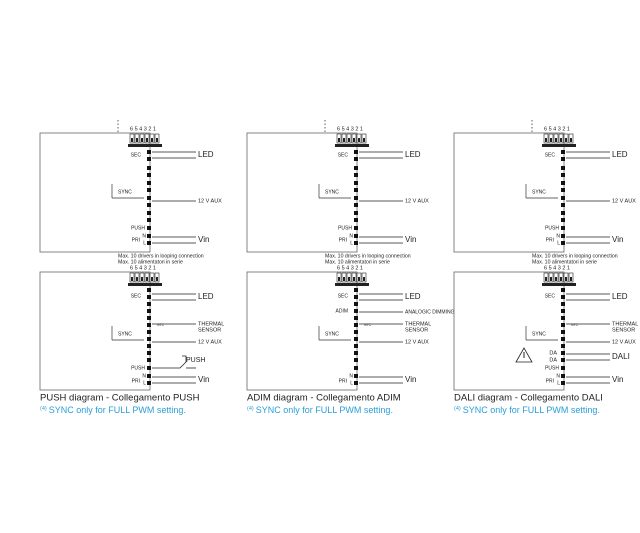 The height and width of the screenshot is (533, 640). Describe the element at coordinates (528, 398) in the screenshot. I see `caption: DALI diagram - Collegamento DALI` at that location.